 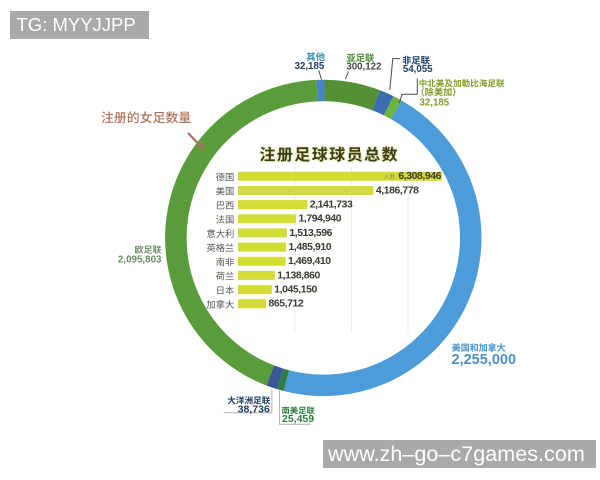 What do you see at coordinates (419, 176) in the screenshot?
I see `svg-text: 6,308,946` at bounding box center [419, 176].